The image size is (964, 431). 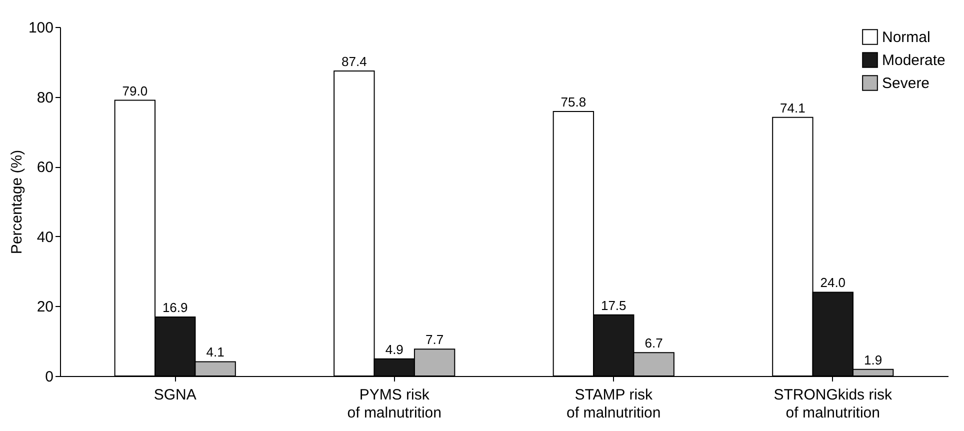 I want to click on x-tick-label: STRONGkids risk of malnutrition, so click(x=833, y=404).